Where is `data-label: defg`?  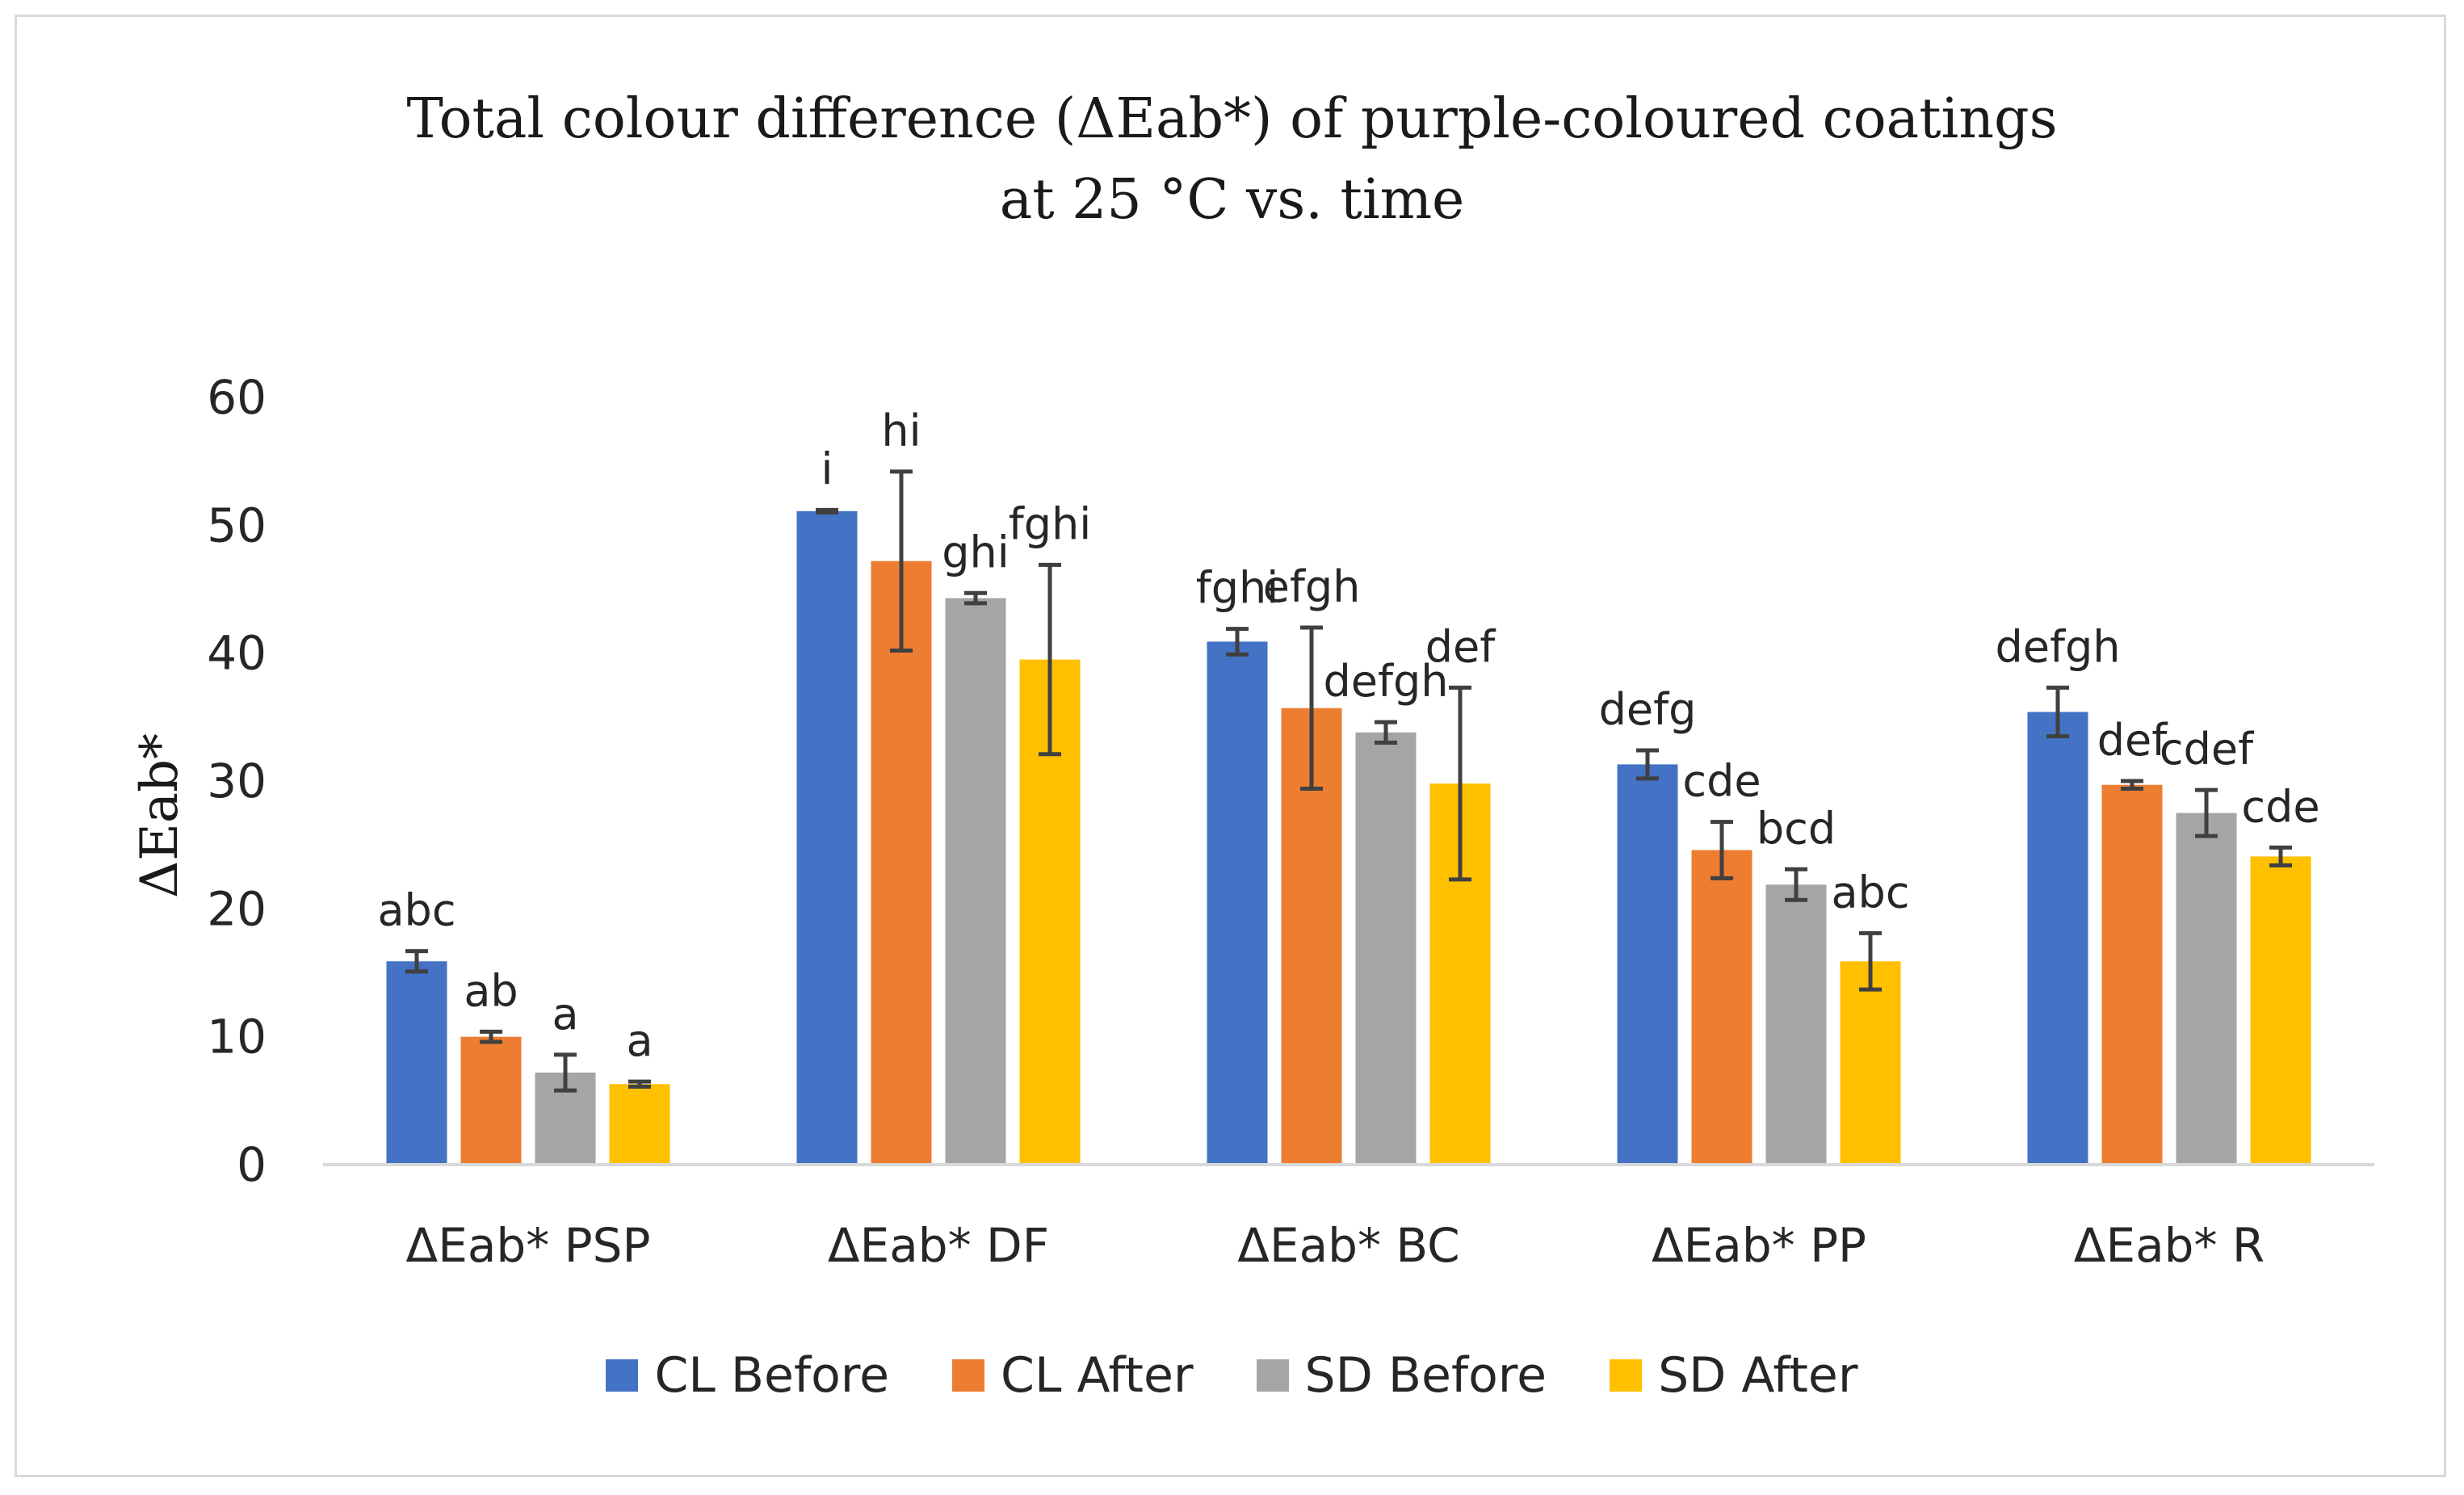 data-label: defg is located at coordinates (1648, 709).